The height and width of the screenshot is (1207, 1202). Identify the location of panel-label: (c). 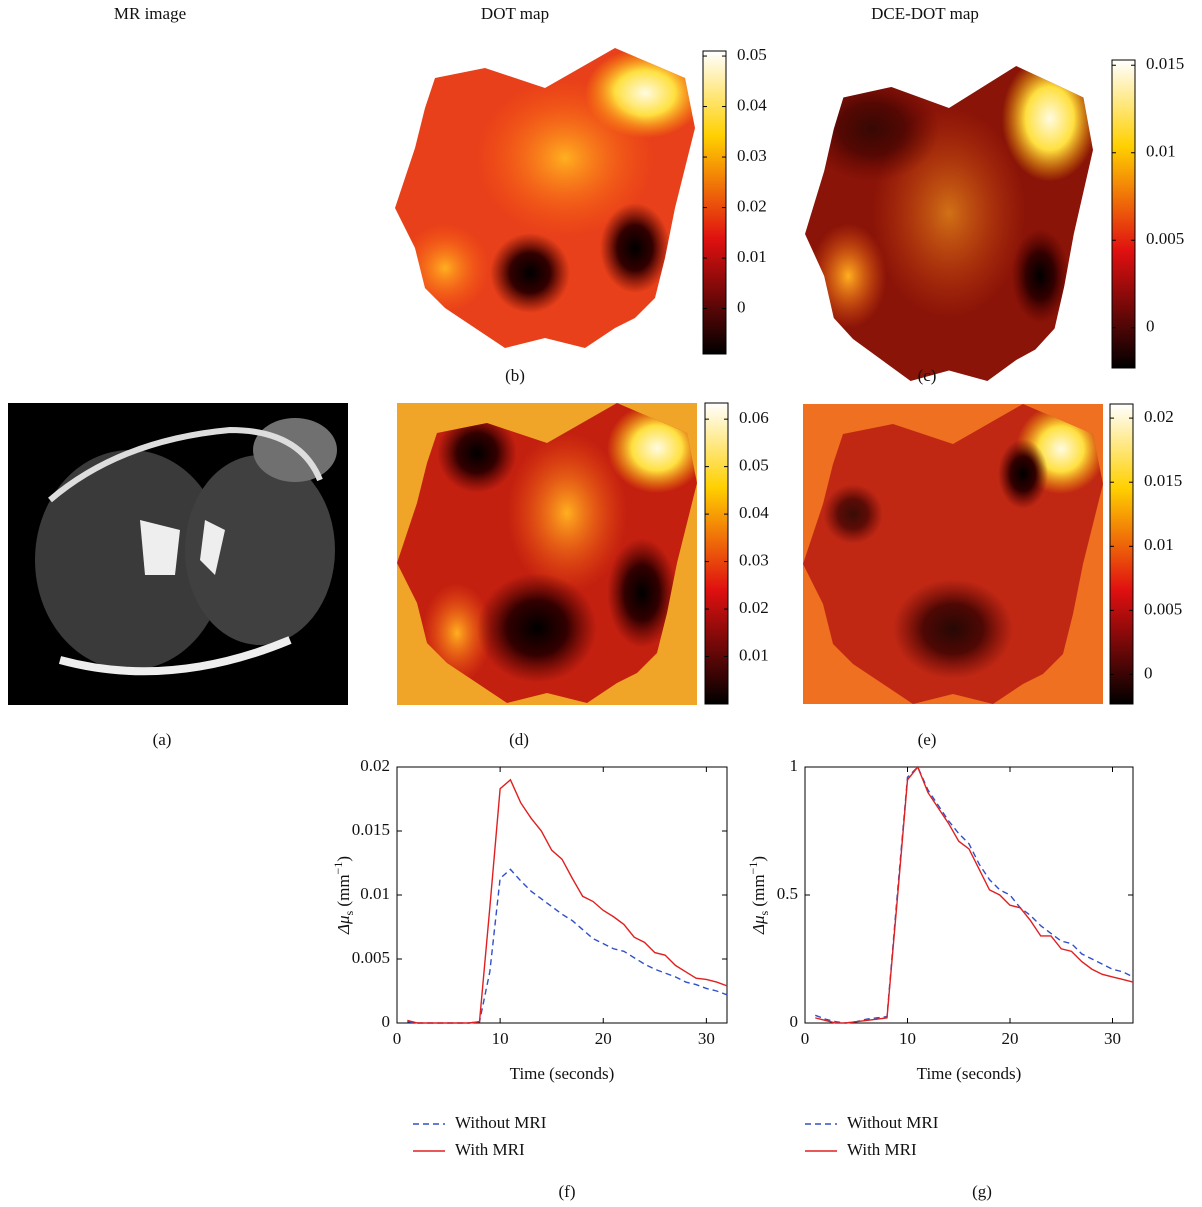
(927, 375).